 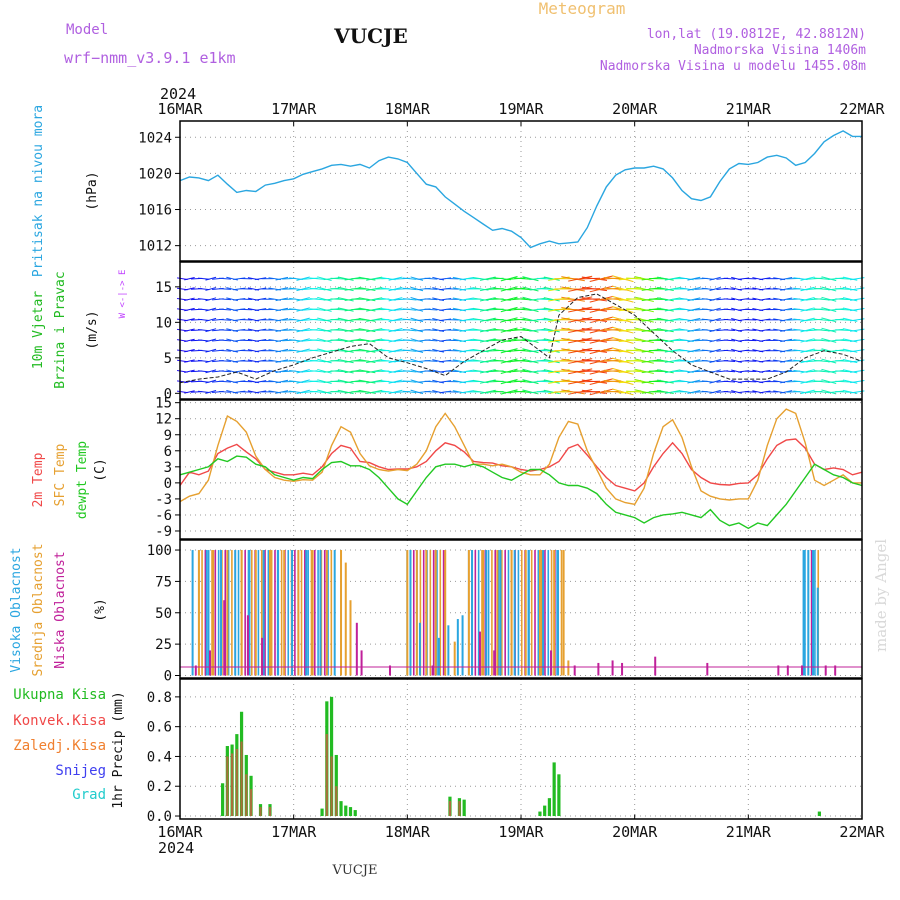 I want to click on y-tick-label: 25, so click(x=163, y=645).